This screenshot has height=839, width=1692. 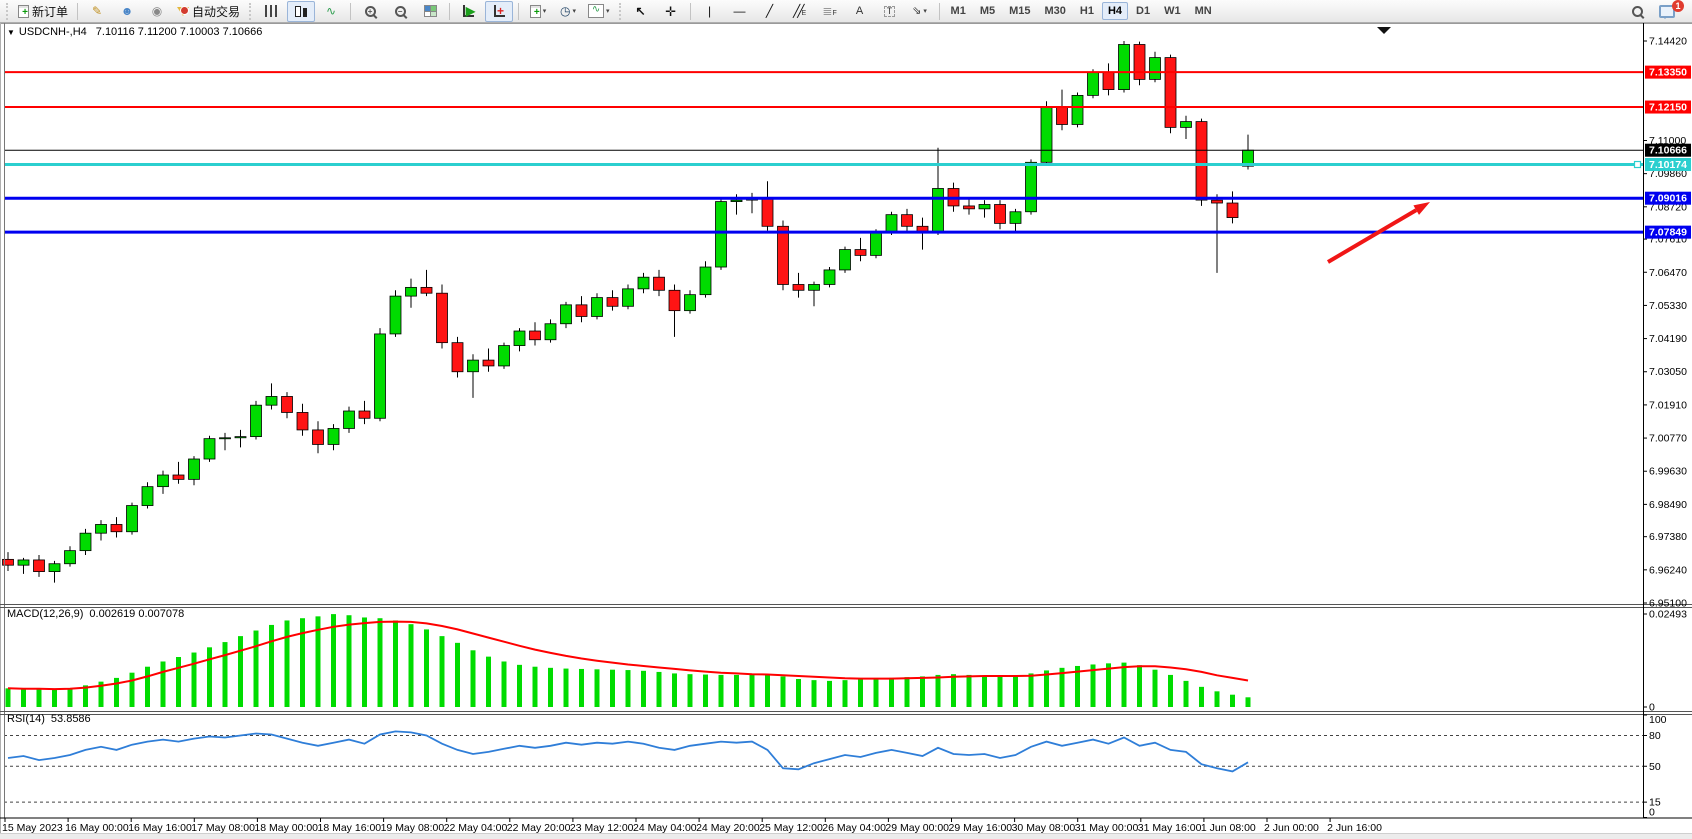 I want to click on templates-button: ∿ ▾, so click(x=599, y=11).